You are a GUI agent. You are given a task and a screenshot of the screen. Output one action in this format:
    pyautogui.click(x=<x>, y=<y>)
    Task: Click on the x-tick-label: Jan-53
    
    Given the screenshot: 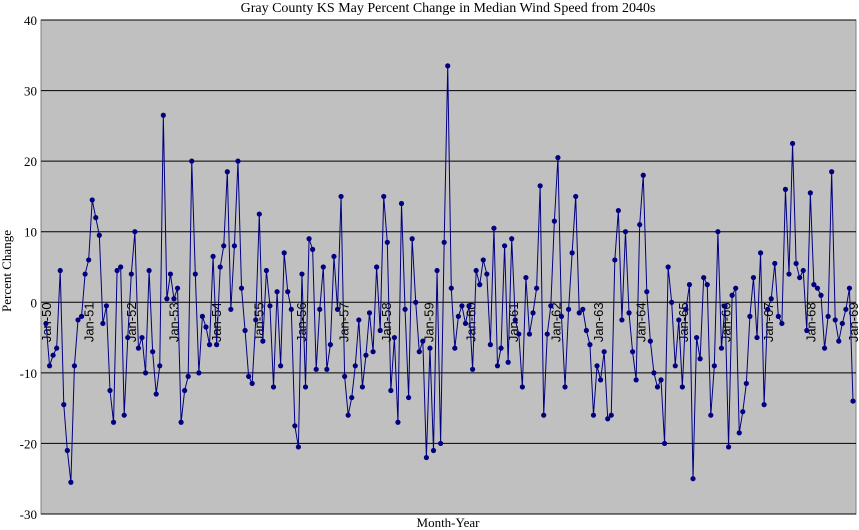 What is the action you would take?
    pyautogui.click(x=173, y=322)
    